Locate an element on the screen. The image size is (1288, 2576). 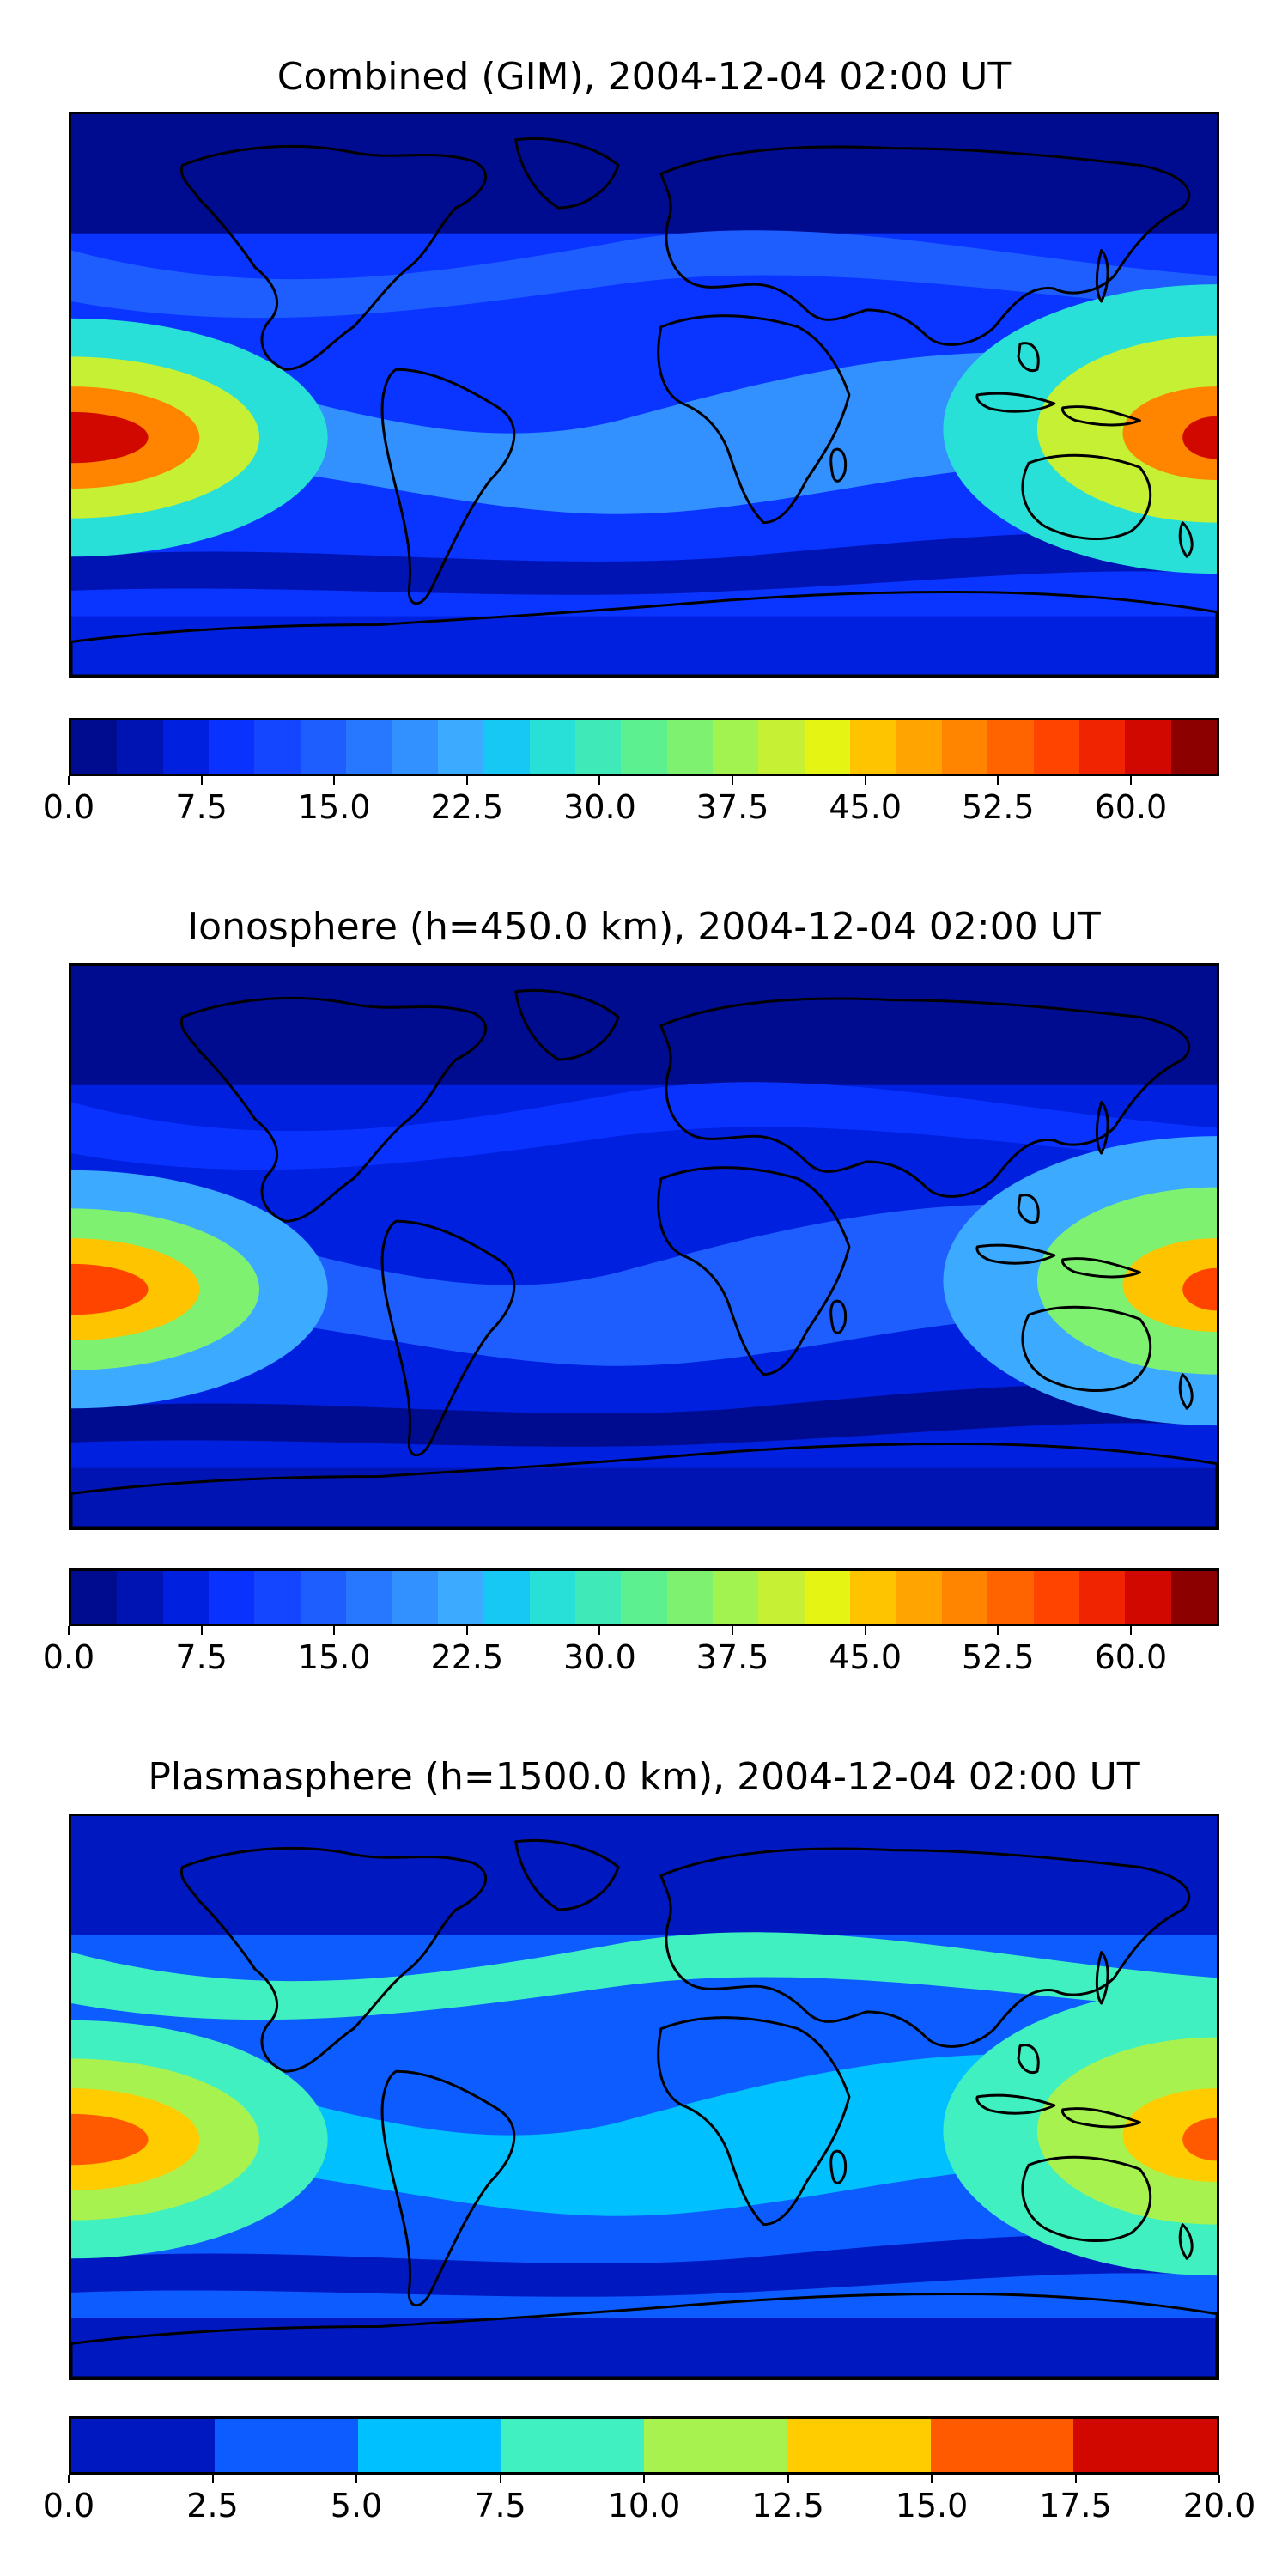
colorbar-tick-label: 17.5 is located at coordinates (1075, 2506).